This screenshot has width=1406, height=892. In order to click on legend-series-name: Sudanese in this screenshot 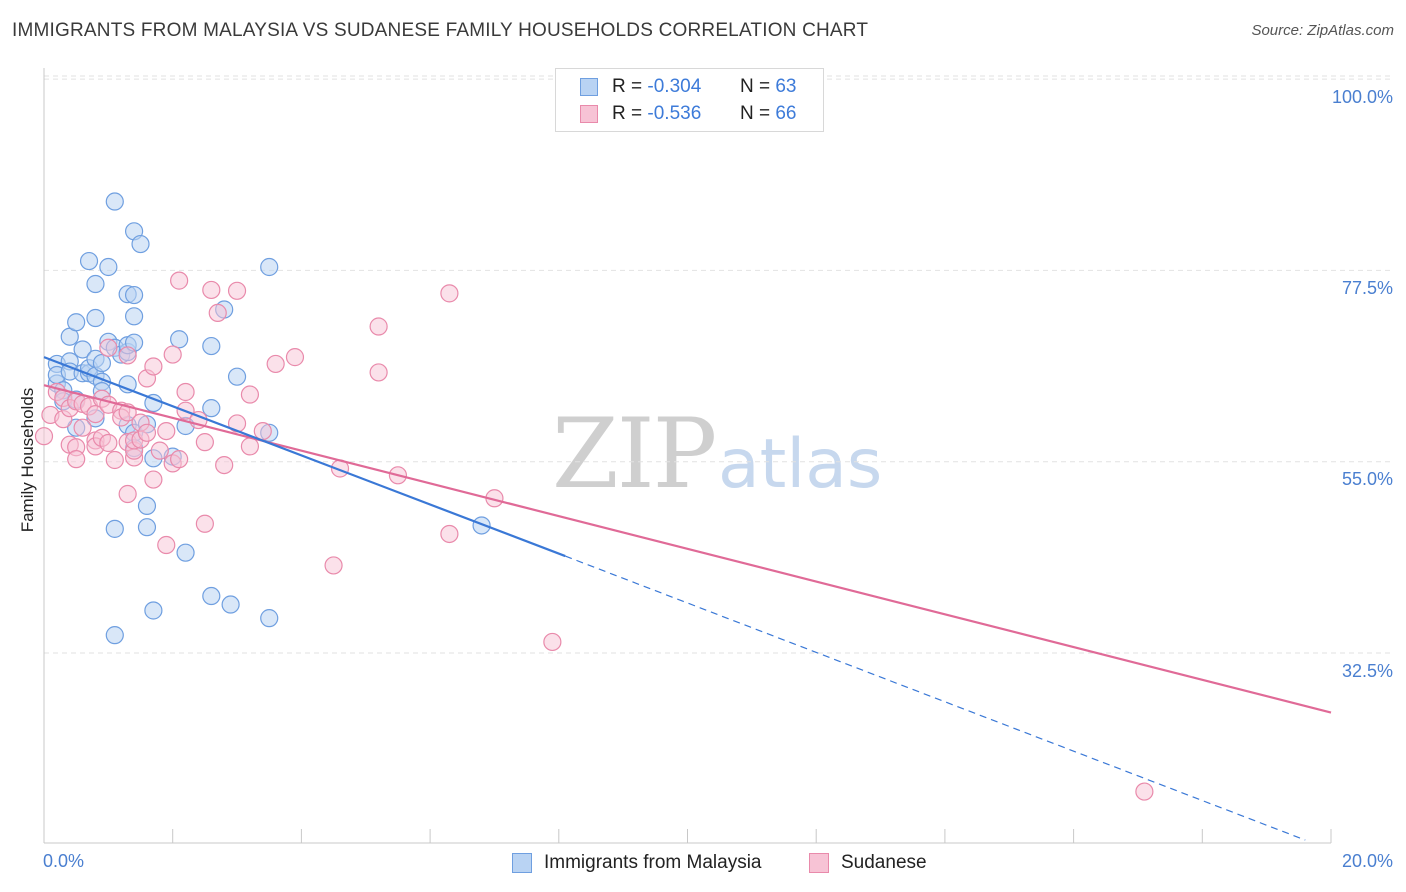, I will do `click(884, 862)`.